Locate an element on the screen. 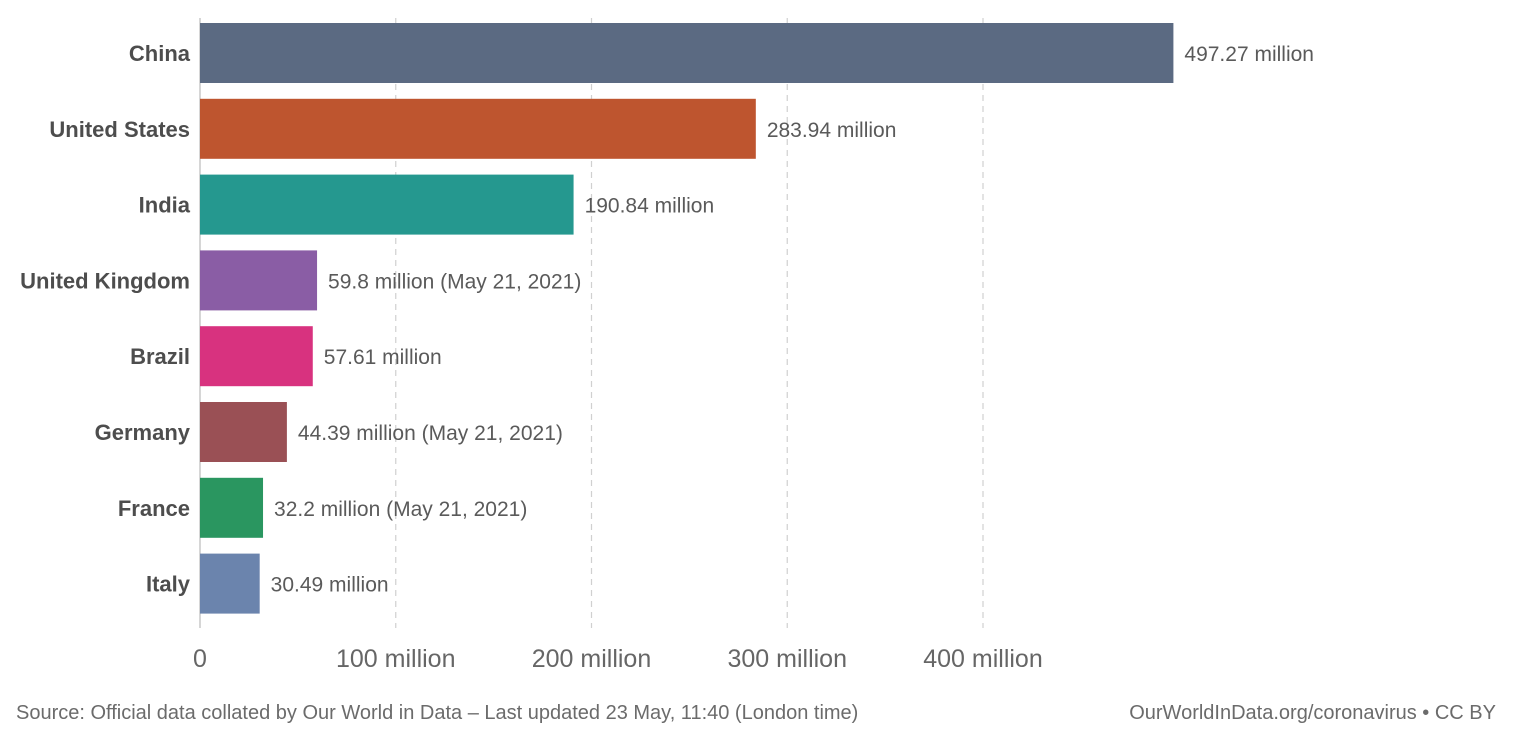 The width and height of the screenshot is (1516, 745). value-label: 497.27 million is located at coordinates (1249, 54).